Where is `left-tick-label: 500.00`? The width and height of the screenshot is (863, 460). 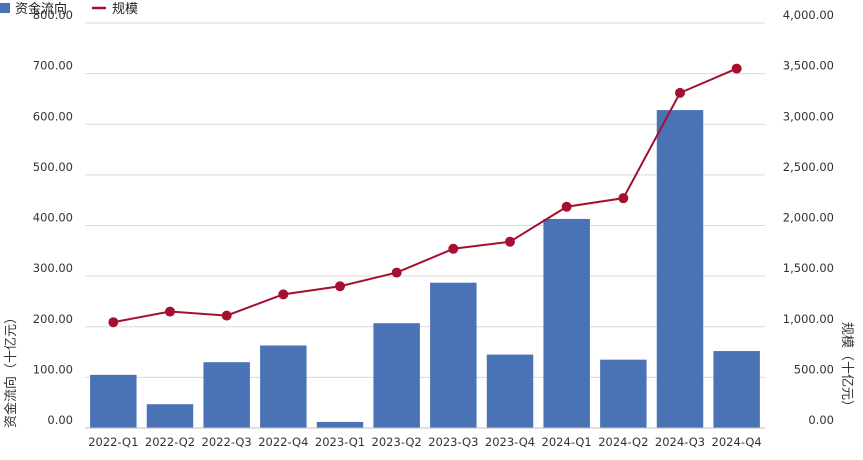
left-tick-label: 500.00 is located at coordinates (53, 167).